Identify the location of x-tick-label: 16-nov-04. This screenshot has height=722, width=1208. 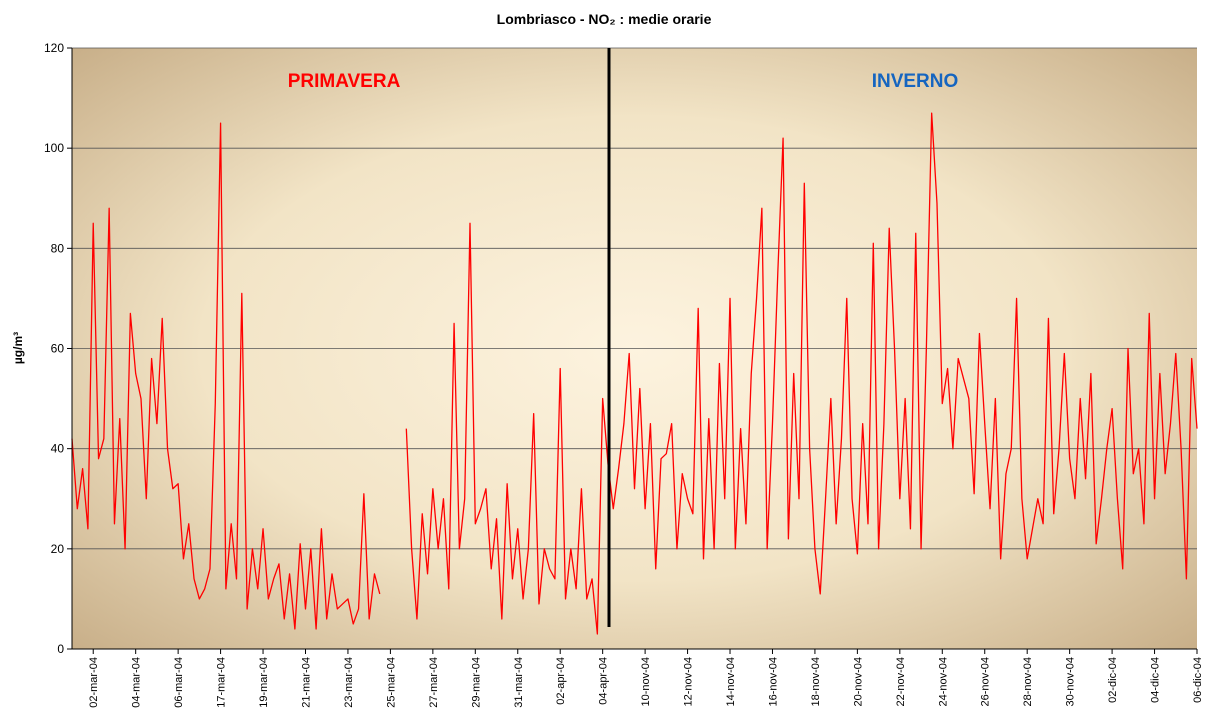
(773, 682).